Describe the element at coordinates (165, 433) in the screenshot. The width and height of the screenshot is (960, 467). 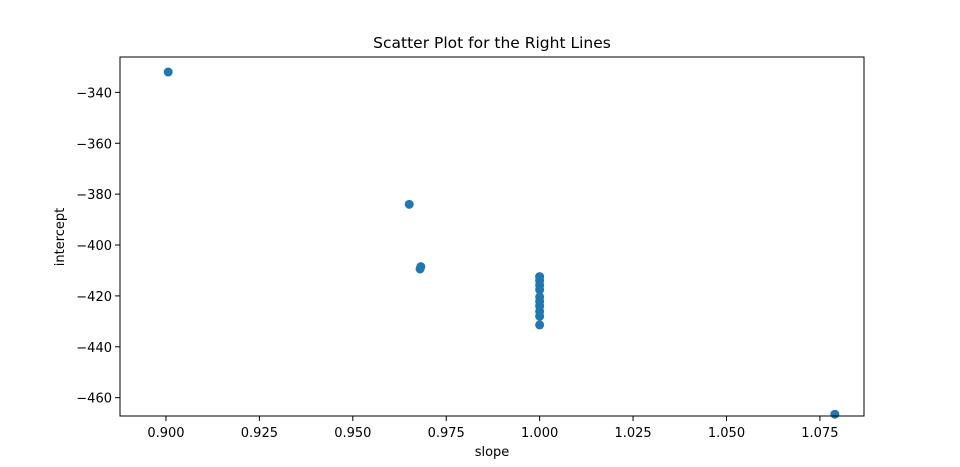
I see `x-tick-label: 0.900` at that location.